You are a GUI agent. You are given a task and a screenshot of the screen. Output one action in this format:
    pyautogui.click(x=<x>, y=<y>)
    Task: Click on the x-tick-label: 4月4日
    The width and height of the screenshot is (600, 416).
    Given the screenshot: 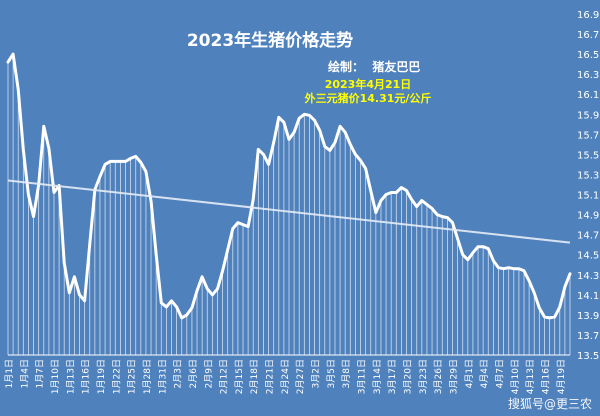 What is the action you would take?
    pyautogui.click(x=484, y=373)
    